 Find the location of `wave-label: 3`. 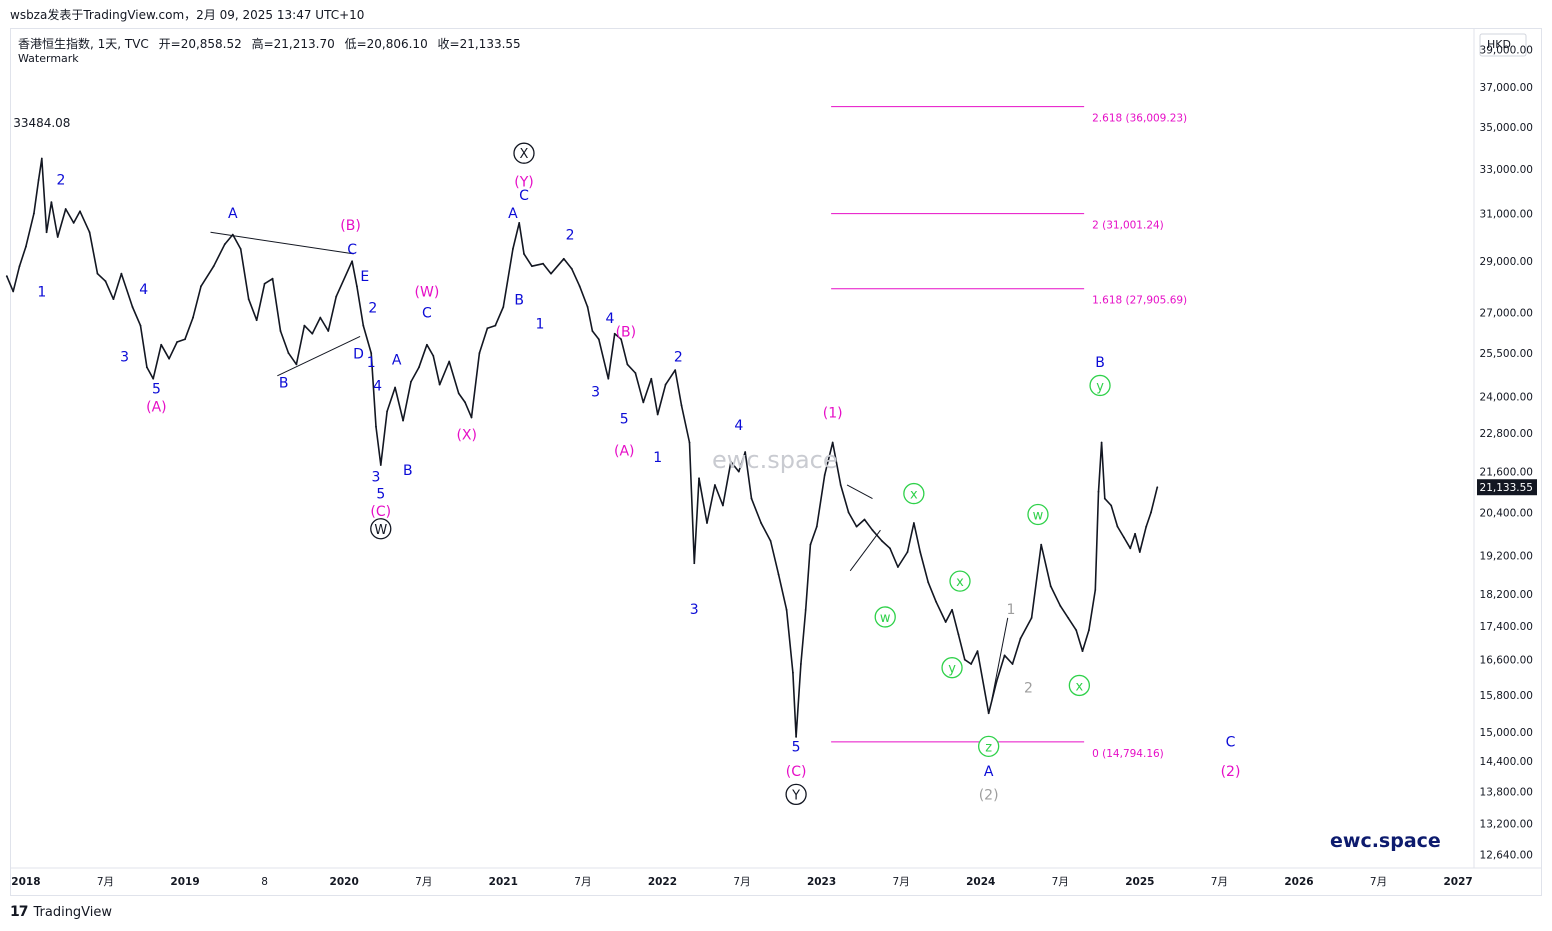

wave-label: 3 is located at coordinates (124, 358).